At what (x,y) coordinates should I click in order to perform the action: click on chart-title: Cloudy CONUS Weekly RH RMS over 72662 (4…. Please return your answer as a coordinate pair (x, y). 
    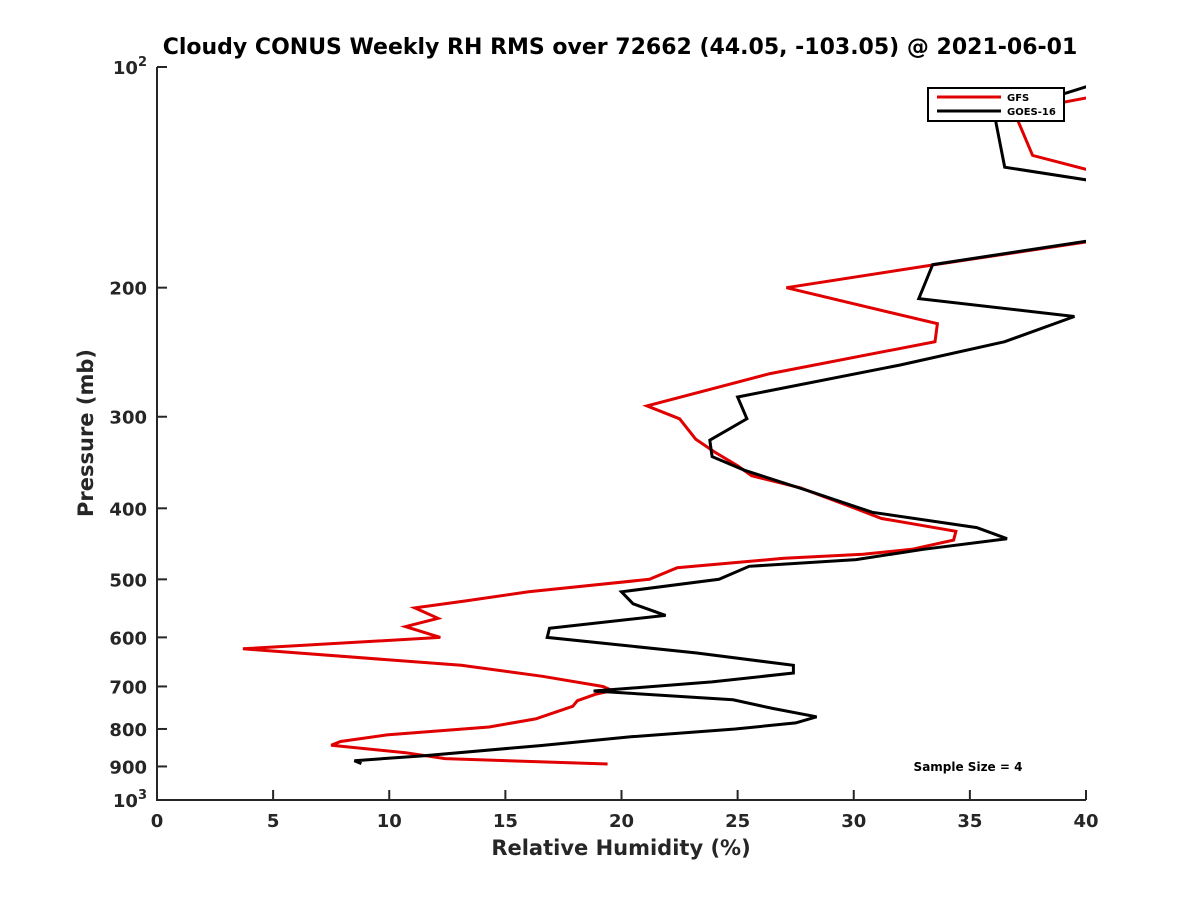
    Looking at the image, I should click on (620, 47).